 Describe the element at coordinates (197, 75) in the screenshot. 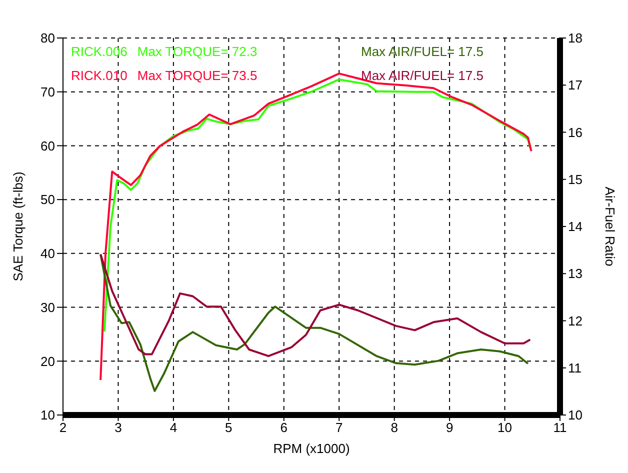

I see `annotation: Max TORQUE= 73.5` at that location.